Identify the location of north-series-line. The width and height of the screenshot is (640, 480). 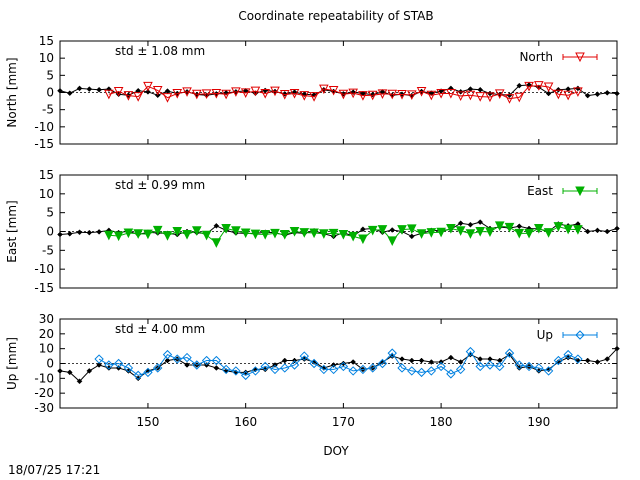
(343, 92).